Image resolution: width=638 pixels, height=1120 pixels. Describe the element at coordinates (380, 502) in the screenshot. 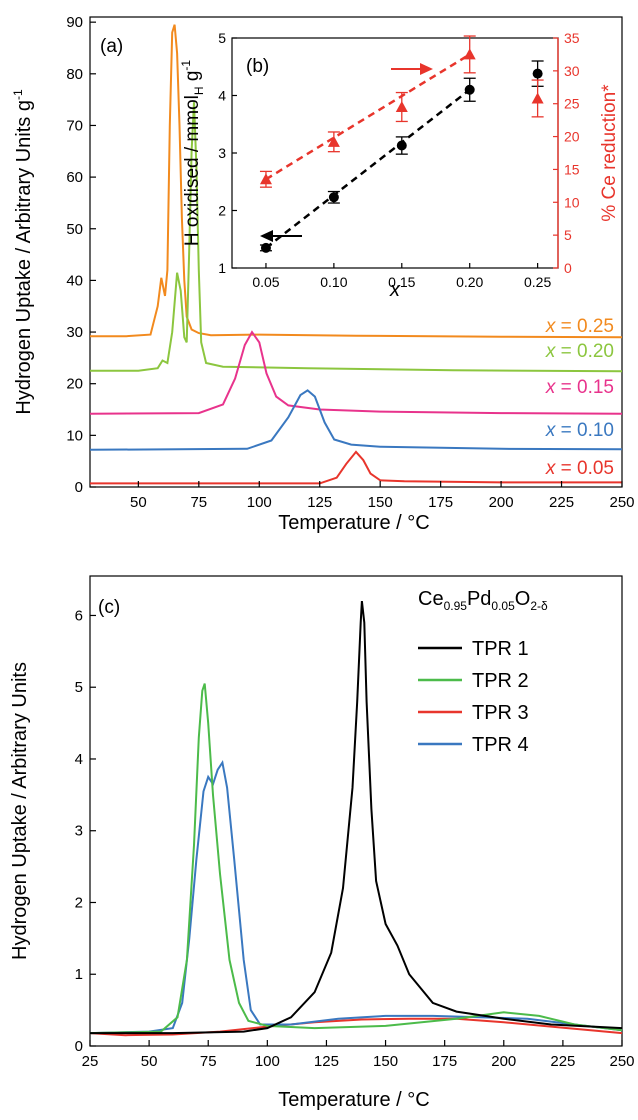

I see `x-tick-label-a: 150` at that location.